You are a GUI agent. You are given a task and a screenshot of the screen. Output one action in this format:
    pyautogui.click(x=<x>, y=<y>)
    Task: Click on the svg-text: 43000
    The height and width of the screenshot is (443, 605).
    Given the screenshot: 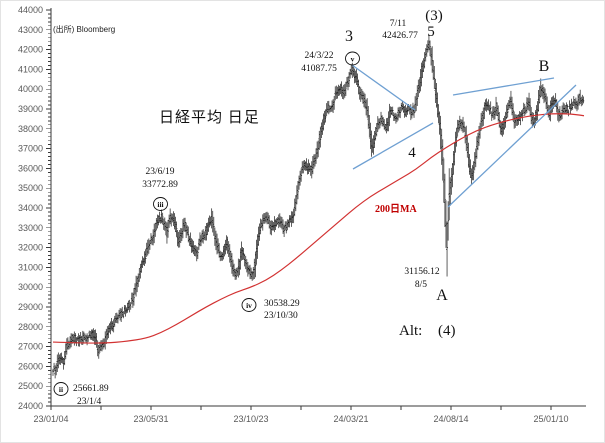 What is the action you would take?
    pyautogui.click(x=30, y=30)
    